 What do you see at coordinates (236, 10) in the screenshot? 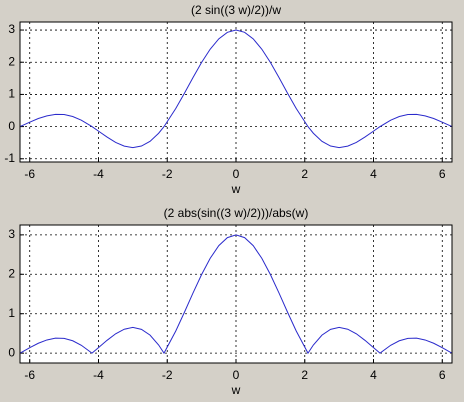
I see `chart-title: (2 sin((3 w)/2))/w` at bounding box center [236, 10].